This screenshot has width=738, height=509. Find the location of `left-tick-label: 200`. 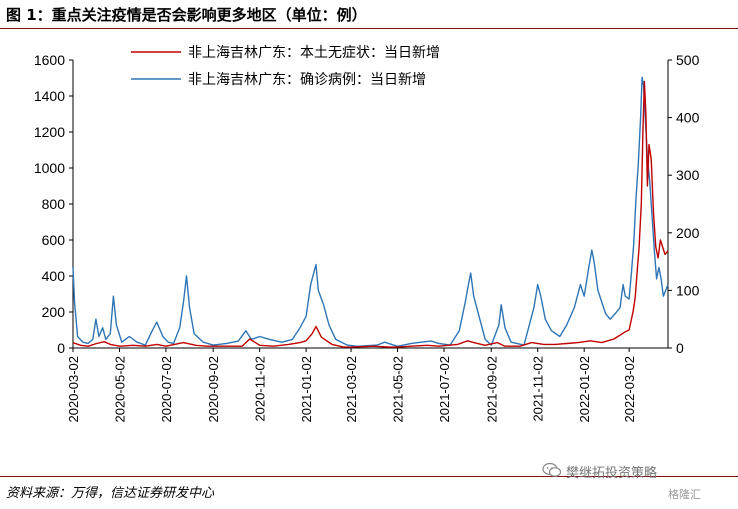

left-tick-label: 200 is located at coordinates (54, 312).